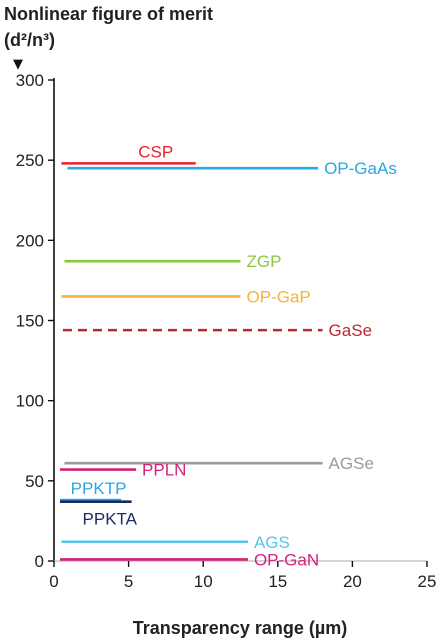 The width and height of the screenshot is (439, 640). What do you see at coordinates (360, 168) in the screenshot?
I see `series-label-op-gaas: OP-GaAs` at bounding box center [360, 168].